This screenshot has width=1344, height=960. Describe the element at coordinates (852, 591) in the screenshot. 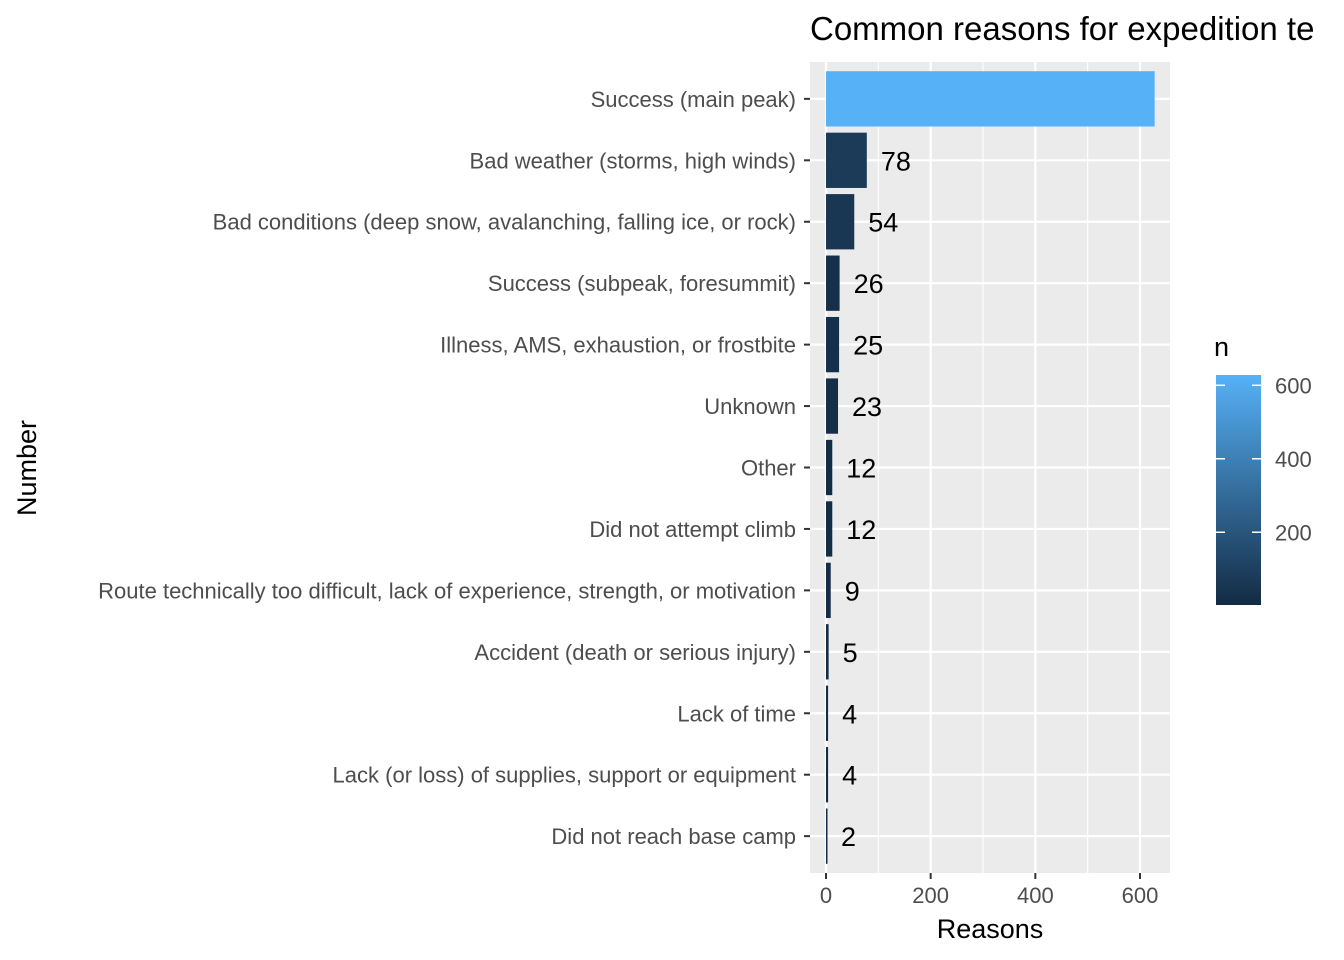

I see `data-label: 9` at that location.